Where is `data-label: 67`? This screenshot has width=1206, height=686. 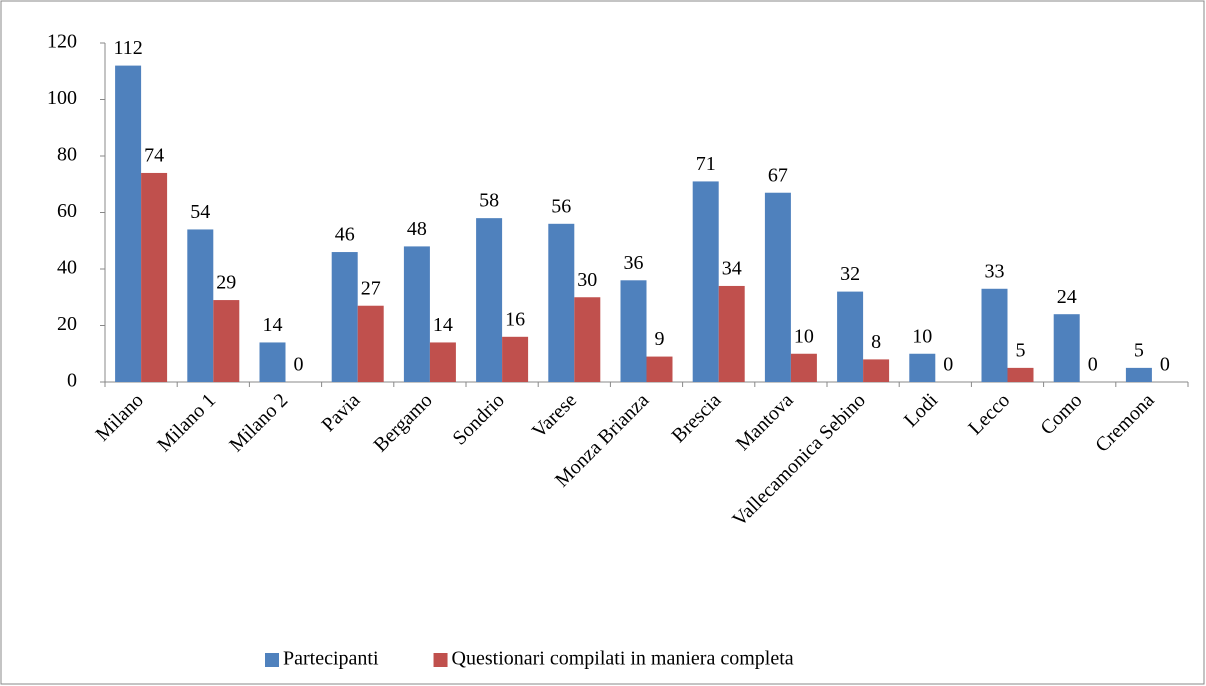
data-label: 67 is located at coordinates (778, 175).